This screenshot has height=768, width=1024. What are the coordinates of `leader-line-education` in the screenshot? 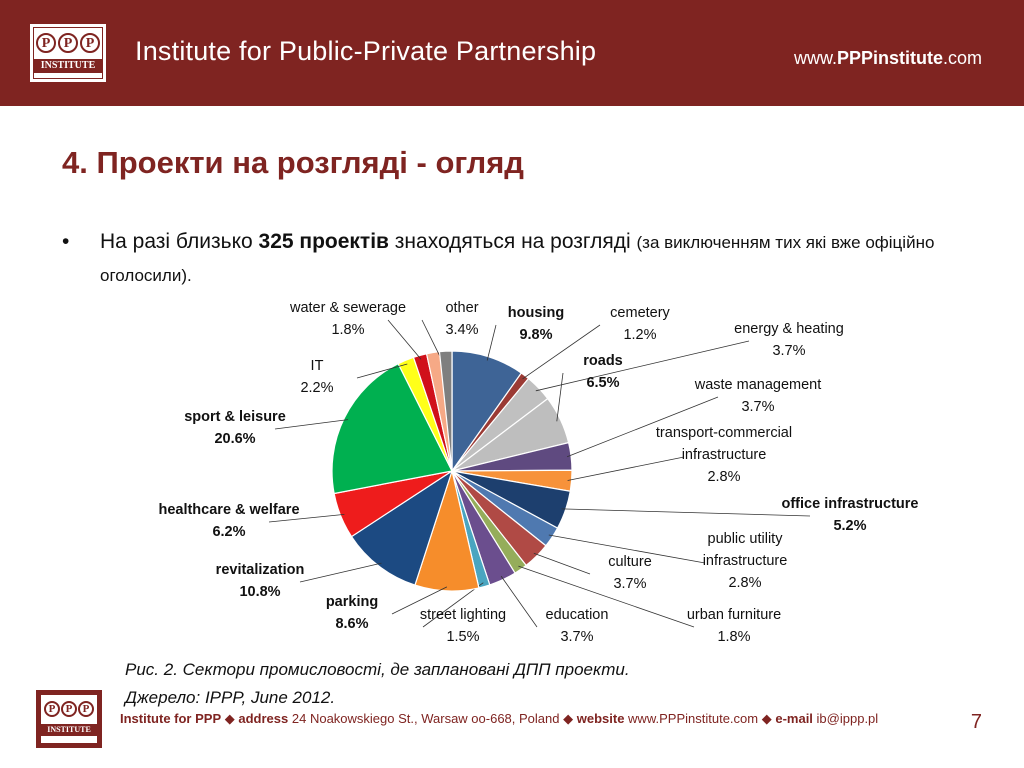 It's located at (519, 601).